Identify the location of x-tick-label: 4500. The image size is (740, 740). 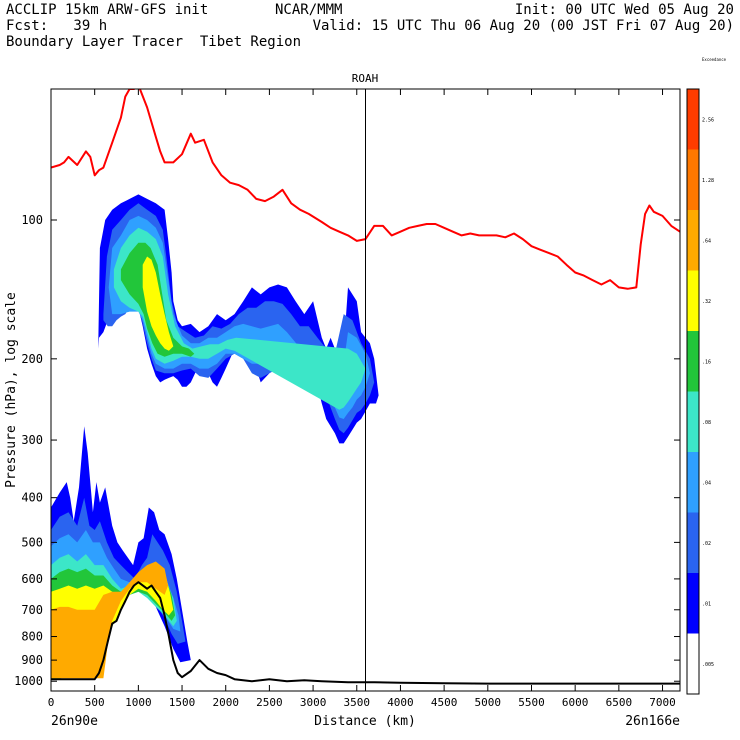
(444, 702).